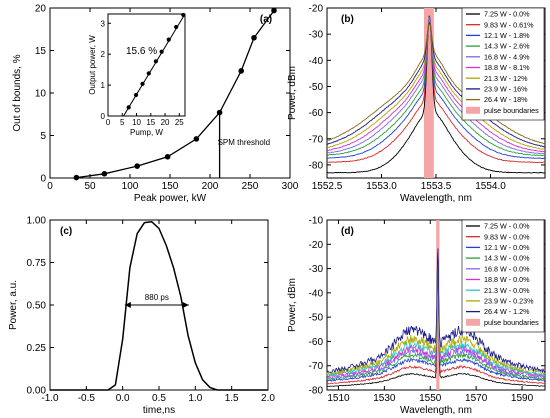 This screenshot has width=550, height=418. I want to click on legend-label: 14.3 W - 0.0%, so click(507, 258).